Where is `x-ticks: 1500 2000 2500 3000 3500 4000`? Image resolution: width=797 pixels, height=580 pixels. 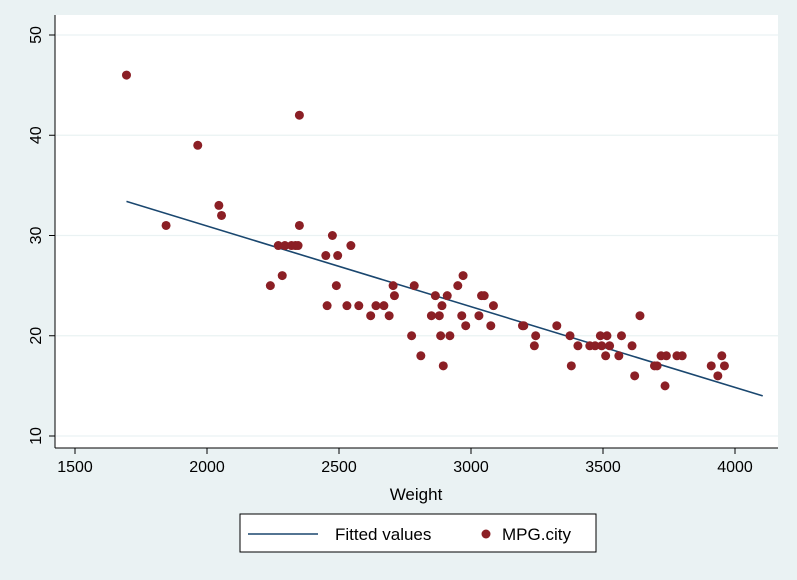 x-ticks: 1500 2000 2500 3000 3500 4000 is located at coordinates (405, 462).